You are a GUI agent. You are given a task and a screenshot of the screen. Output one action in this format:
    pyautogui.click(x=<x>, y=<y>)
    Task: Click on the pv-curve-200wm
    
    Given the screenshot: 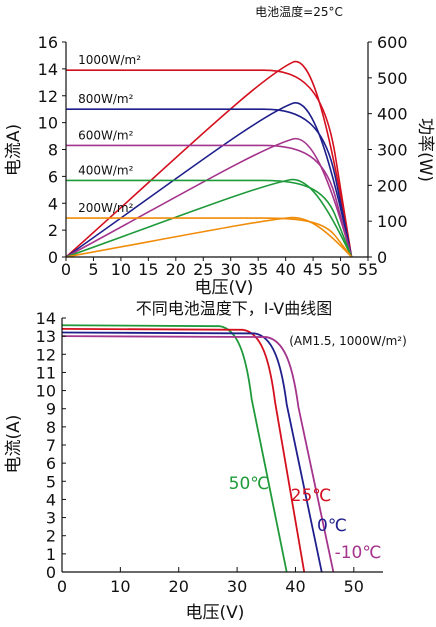 What is the action you would take?
    pyautogui.click(x=209, y=237)
    